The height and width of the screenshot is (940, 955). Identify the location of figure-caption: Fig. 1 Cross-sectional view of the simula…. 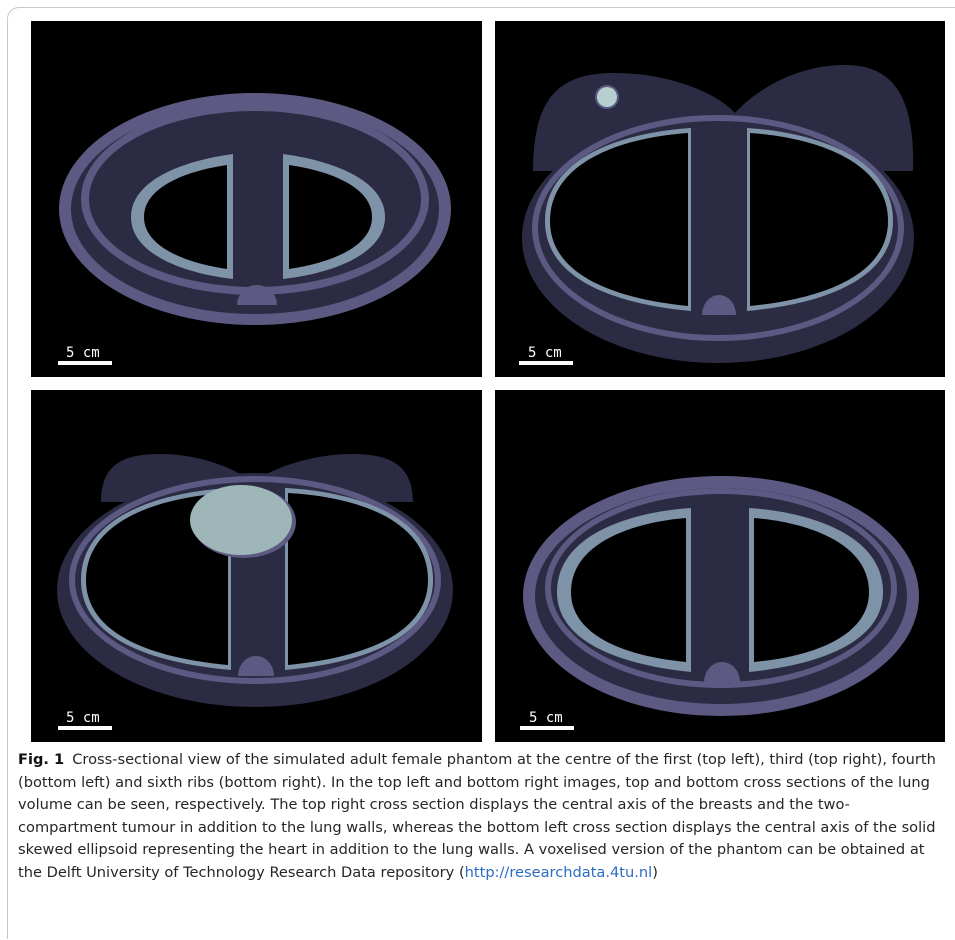
(483, 816).